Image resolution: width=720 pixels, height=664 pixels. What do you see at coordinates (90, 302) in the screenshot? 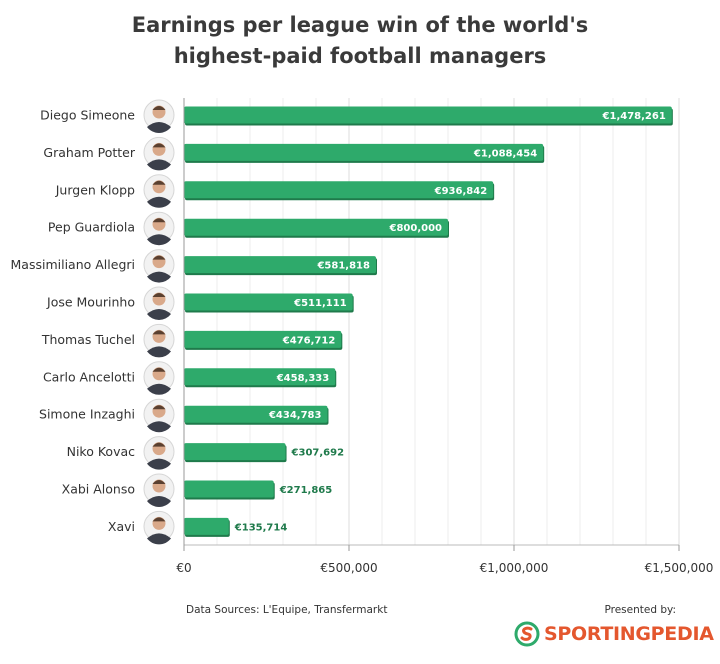
I see `category-label: Jose Mourinho` at bounding box center [90, 302].